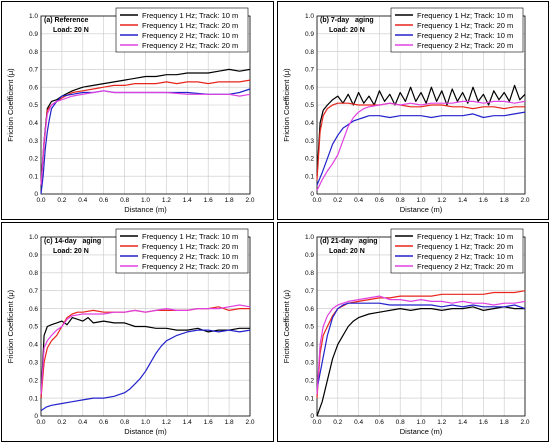 The width and height of the screenshot is (550, 443). What do you see at coordinates (349, 241) in the screenshot?
I see `panel-title: (d) 21-day aging` at bounding box center [349, 241].